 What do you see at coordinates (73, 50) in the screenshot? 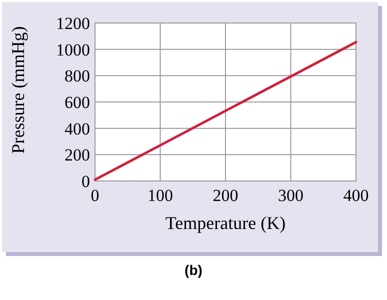
I see `y-tick-label: 1000` at bounding box center [73, 50].